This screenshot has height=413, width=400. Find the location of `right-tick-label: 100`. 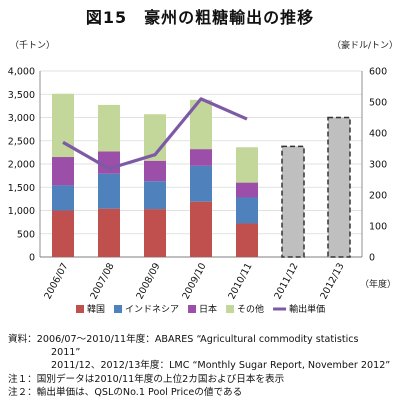

right-tick-label: 100 is located at coordinates (378, 227).